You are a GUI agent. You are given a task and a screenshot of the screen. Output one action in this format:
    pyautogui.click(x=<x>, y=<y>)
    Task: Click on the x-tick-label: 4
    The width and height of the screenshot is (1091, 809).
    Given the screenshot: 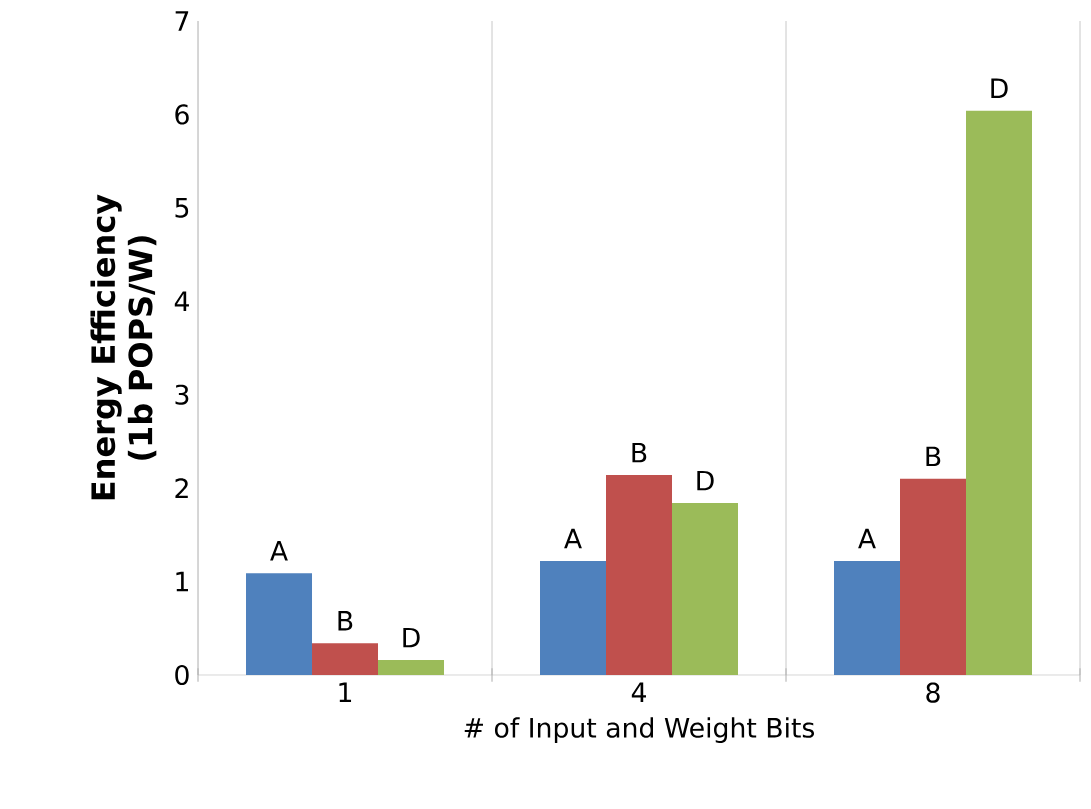 What is the action you would take?
    pyautogui.click(x=638, y=692)
    